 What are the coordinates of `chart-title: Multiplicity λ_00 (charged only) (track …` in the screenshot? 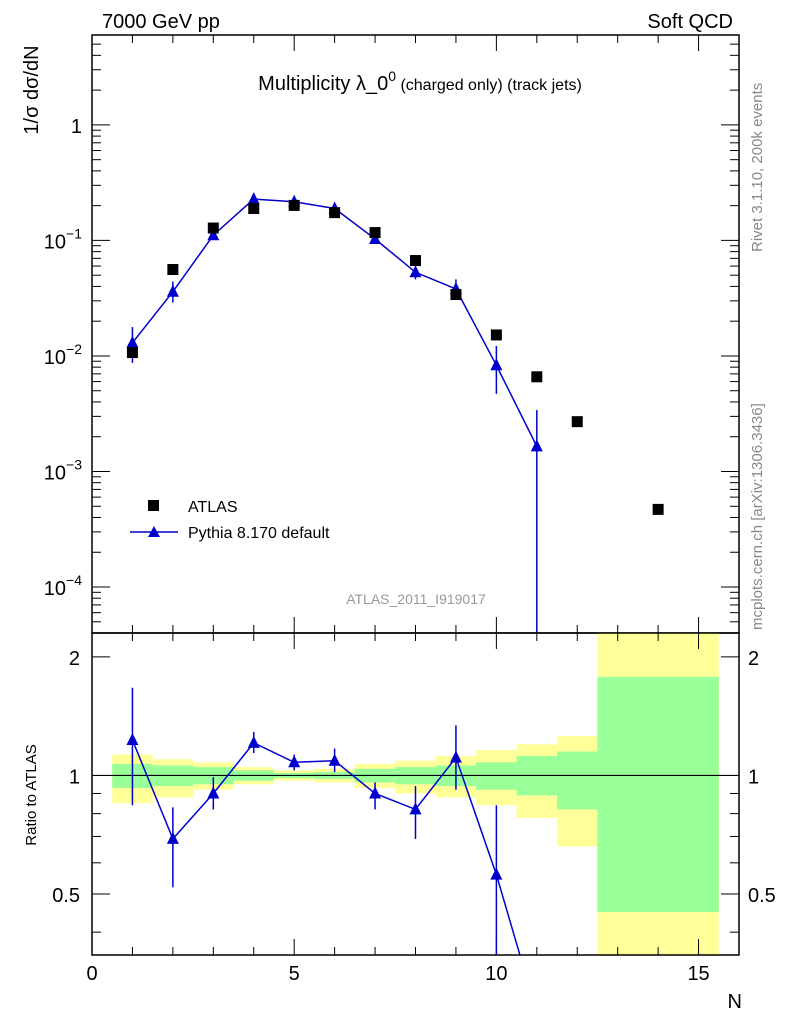 It's located at (420, 81).